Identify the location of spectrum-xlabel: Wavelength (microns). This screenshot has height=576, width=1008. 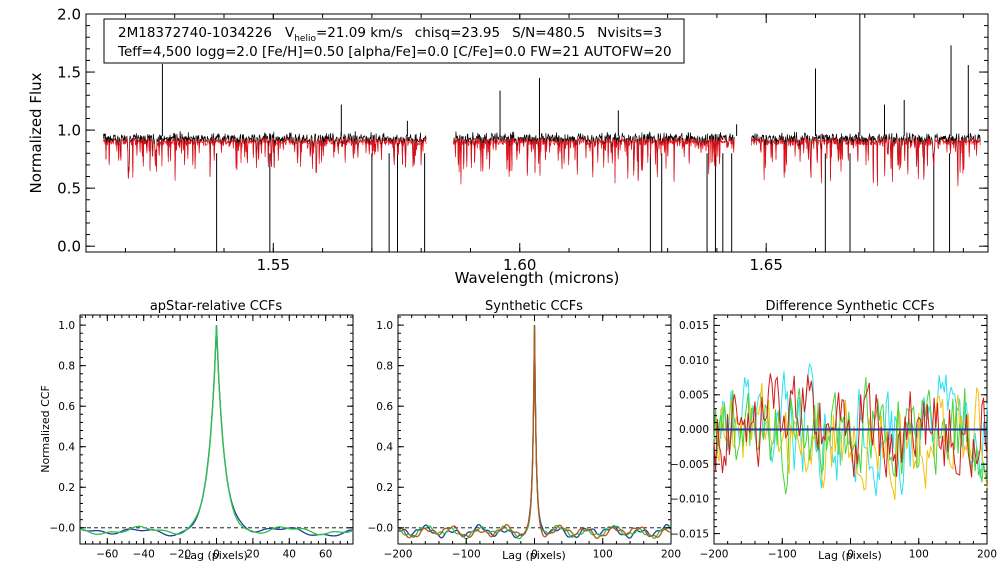
(537, 278).